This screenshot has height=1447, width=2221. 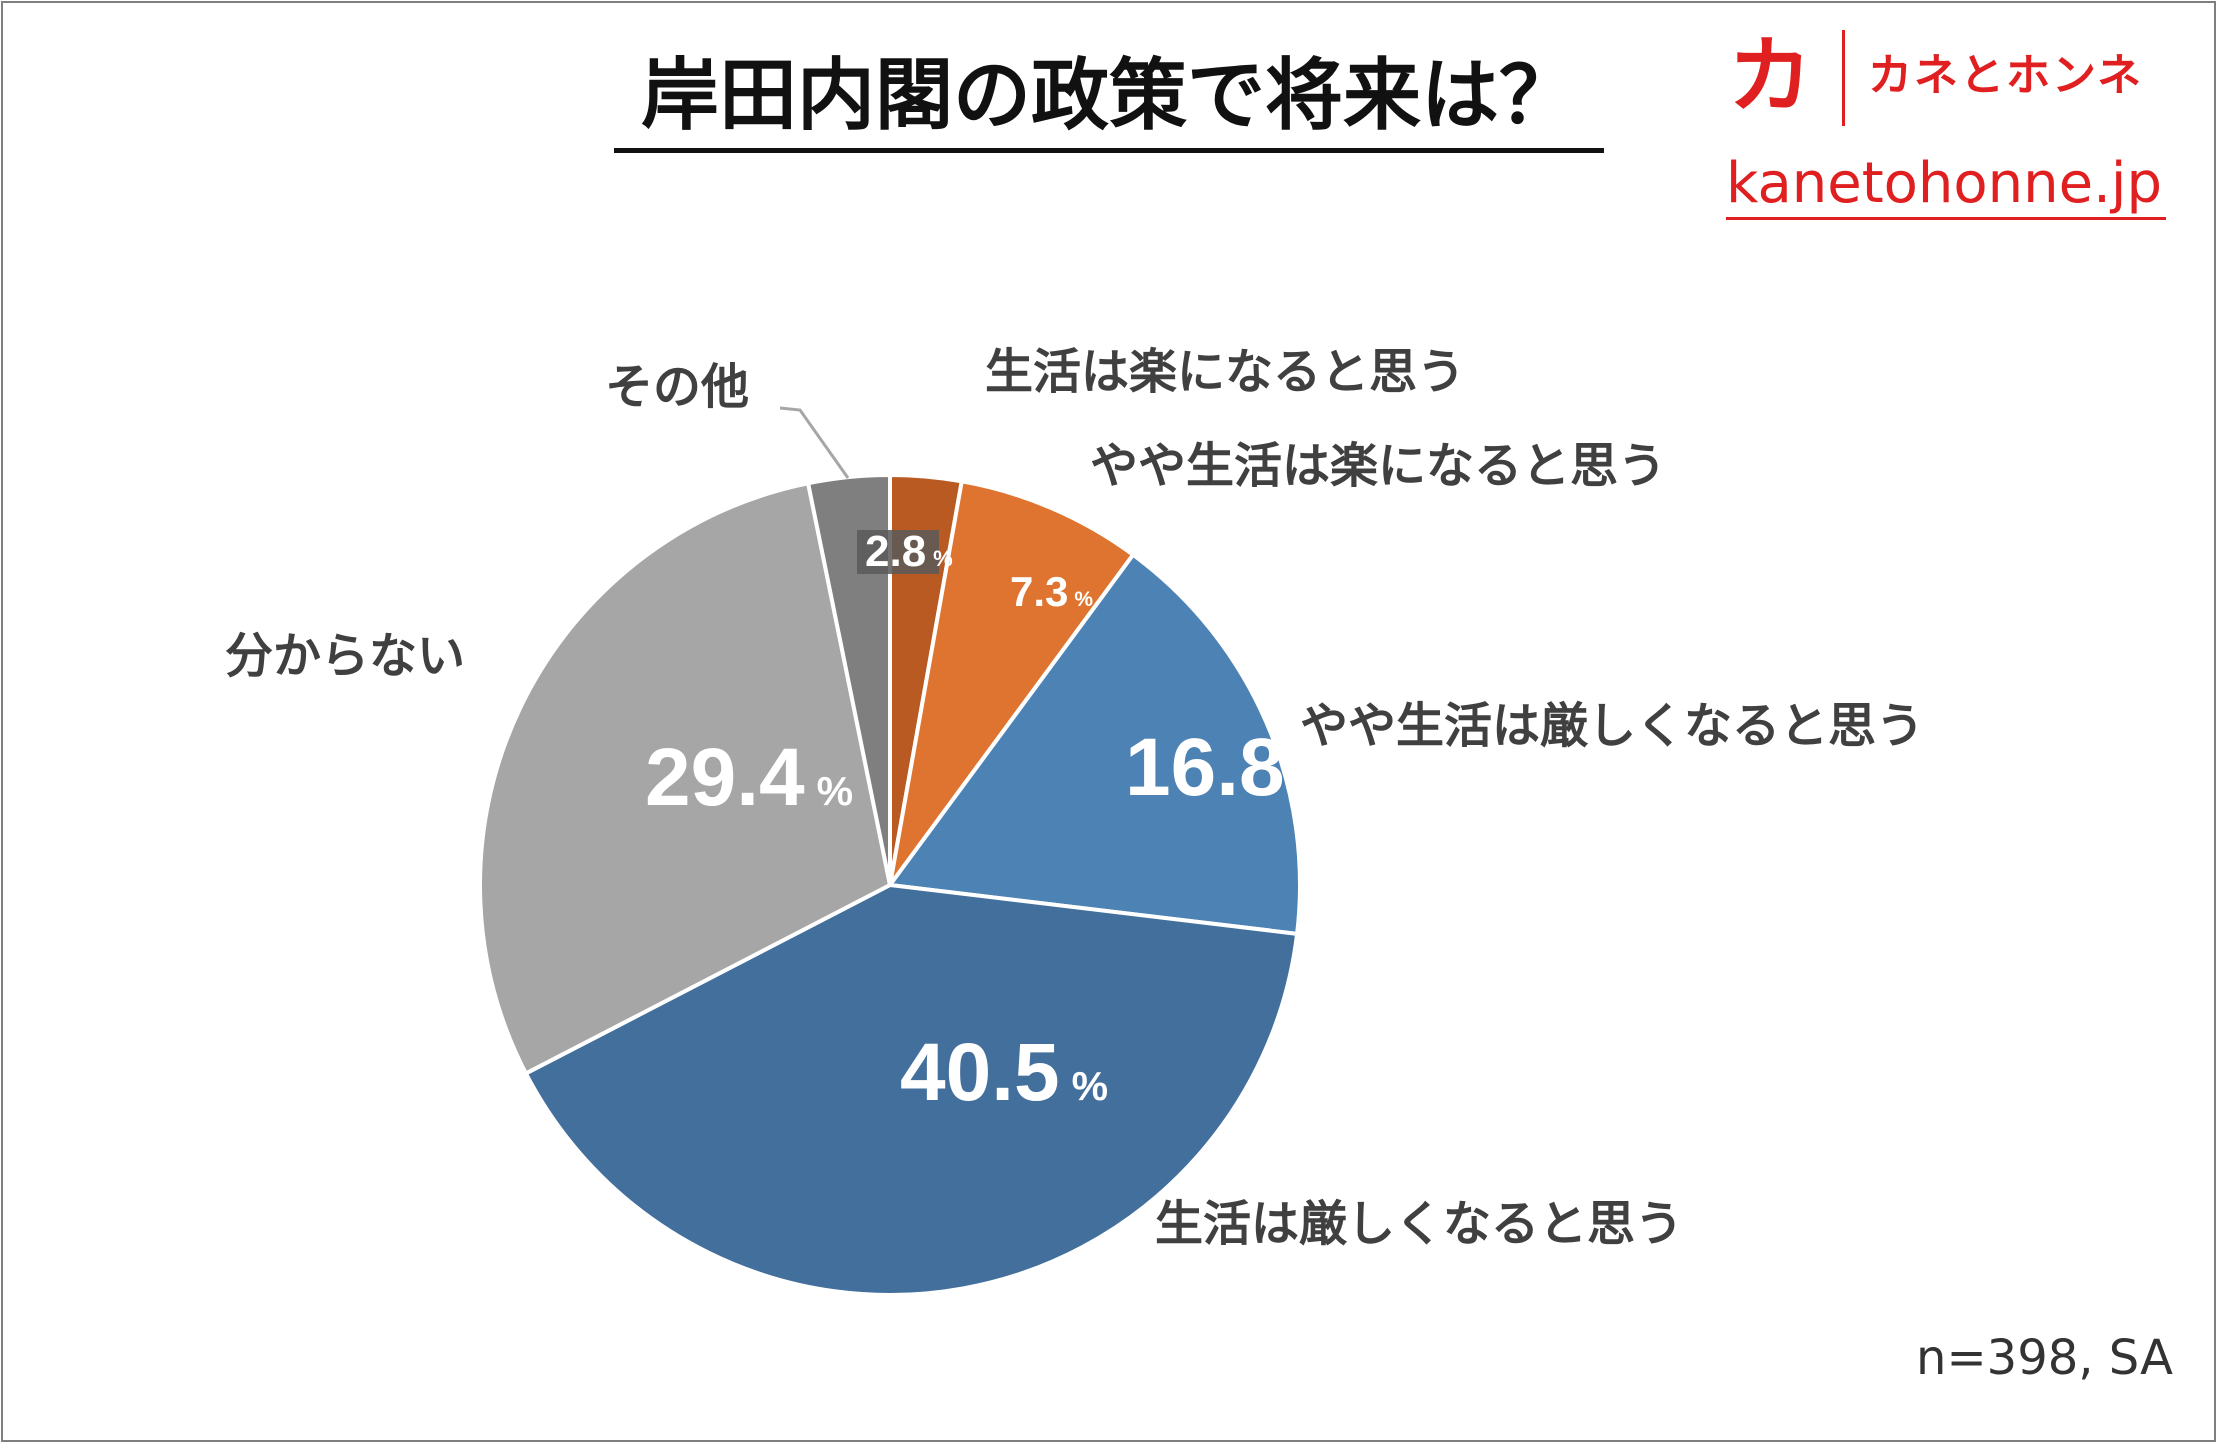 I want to click on slice-value-label: 29.4%, so click(x=749, y=777).